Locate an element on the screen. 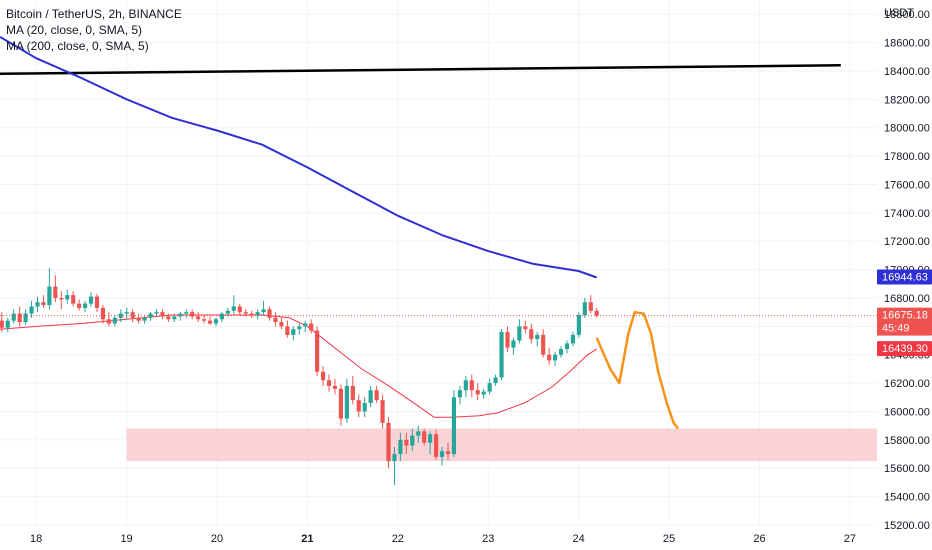 Image resolution: width=932 pixels, height=550 pixels. trendline-path is located at coordinates (420, 70).